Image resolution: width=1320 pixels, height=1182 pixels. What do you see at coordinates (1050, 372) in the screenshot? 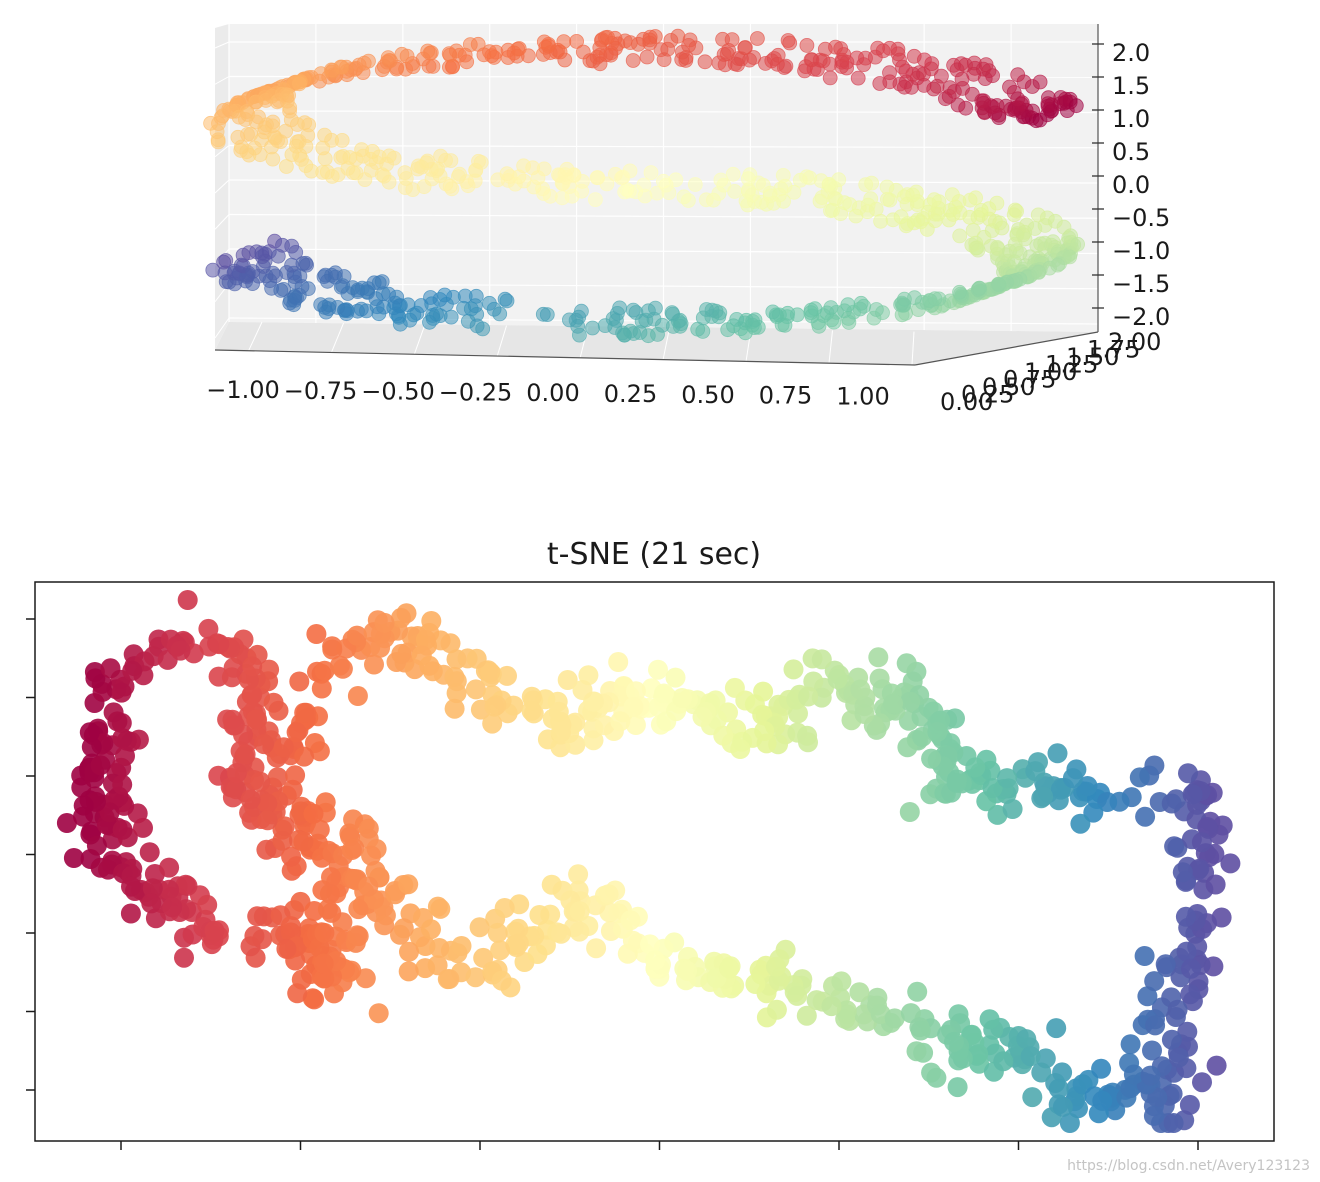
I see `y-axis-tick-labels: 0.000.250.500.751.001.251.501.752.00` at bounding box center [1050, 372].